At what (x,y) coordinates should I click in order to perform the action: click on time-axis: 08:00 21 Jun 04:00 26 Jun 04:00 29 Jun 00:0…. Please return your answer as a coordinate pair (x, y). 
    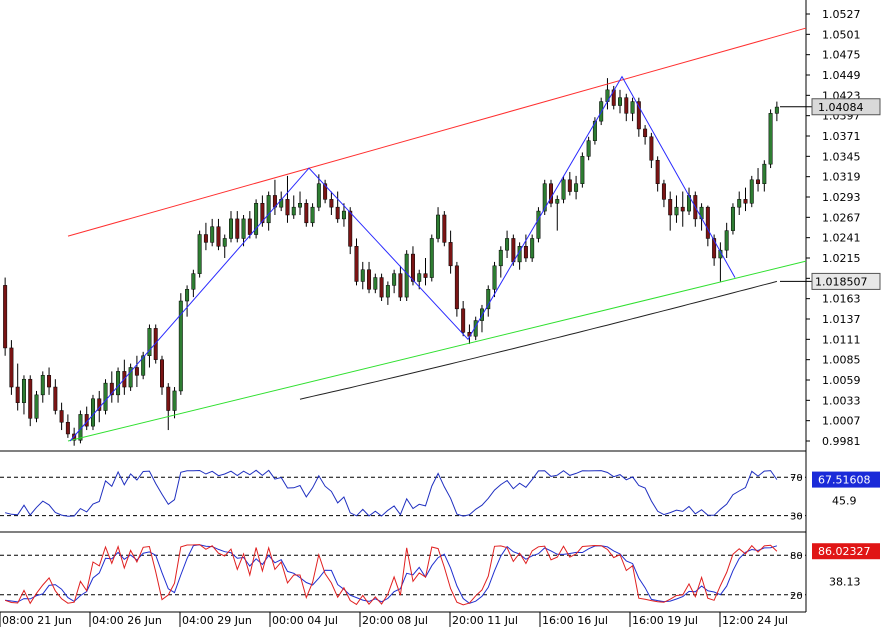
    Looking at the image, I should click on (394, 619).